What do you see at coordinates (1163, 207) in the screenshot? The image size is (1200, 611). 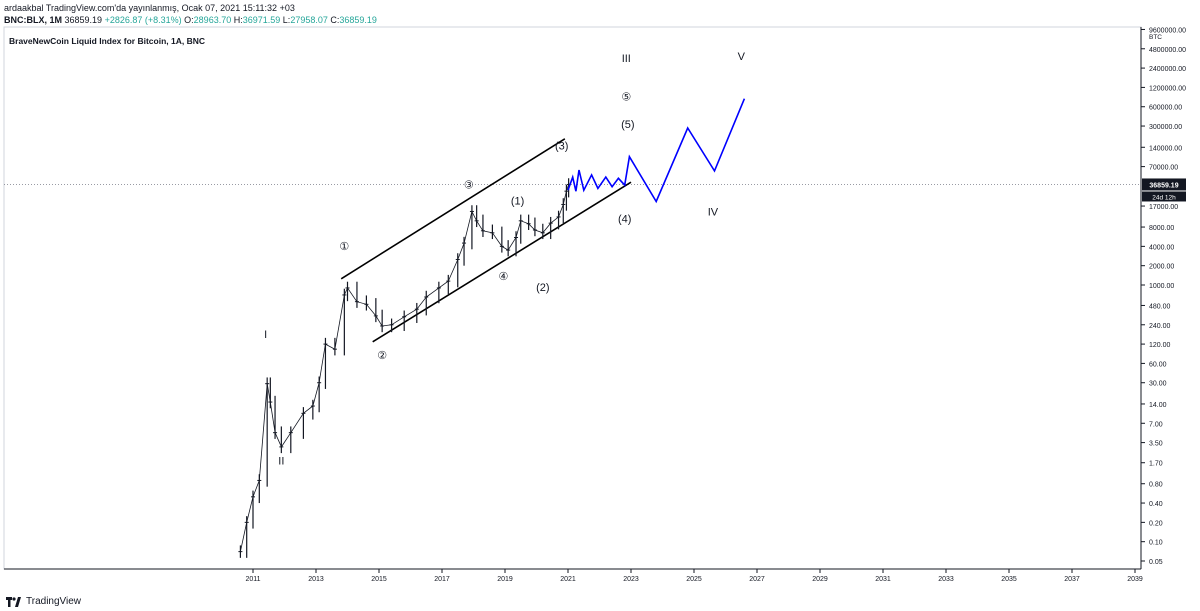 I see `y-tick-label: 17000.00` at bounding box center [1163, 207].